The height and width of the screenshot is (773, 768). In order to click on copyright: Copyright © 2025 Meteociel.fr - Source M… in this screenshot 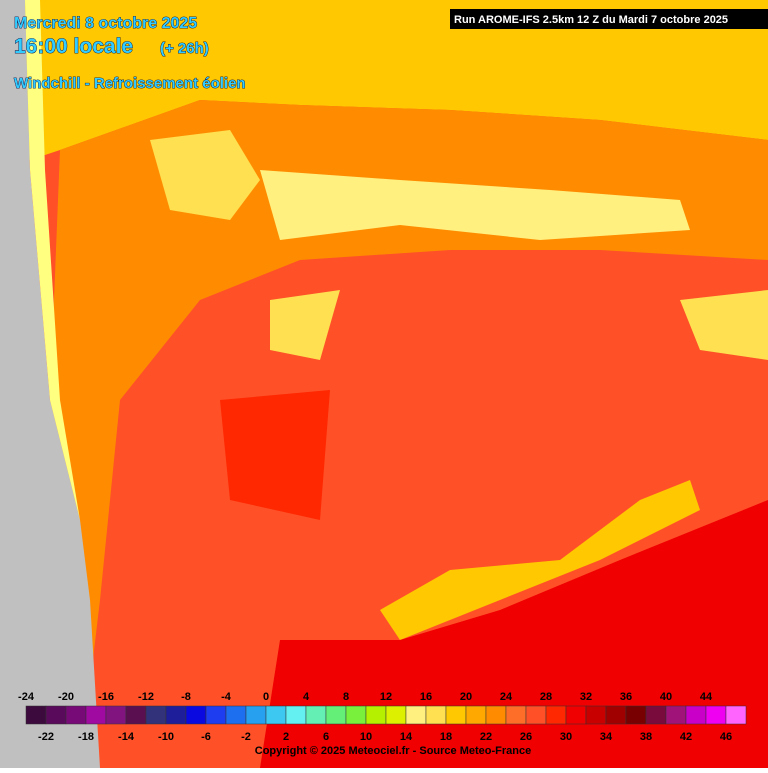, I will do `click(393, 751)`.